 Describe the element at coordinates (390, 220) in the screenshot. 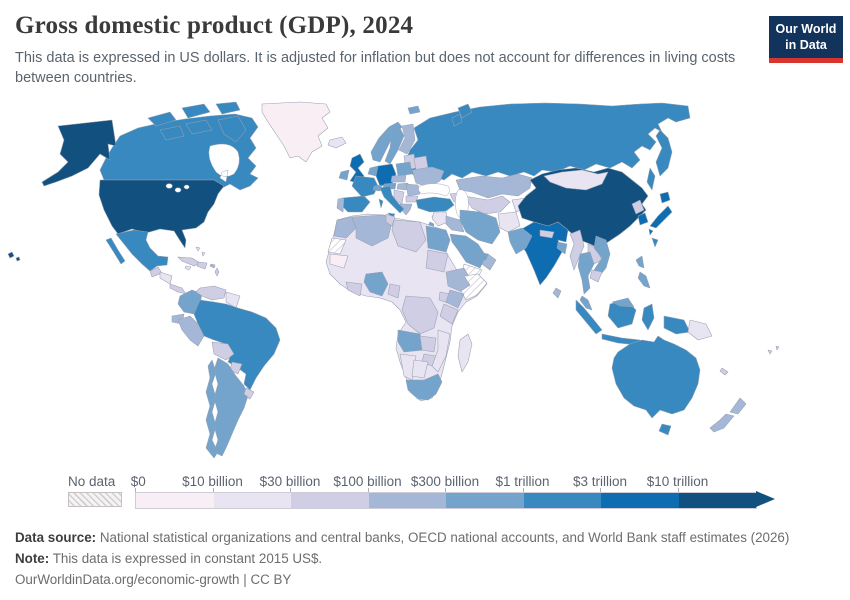

I see `country-tunisia` at that location.